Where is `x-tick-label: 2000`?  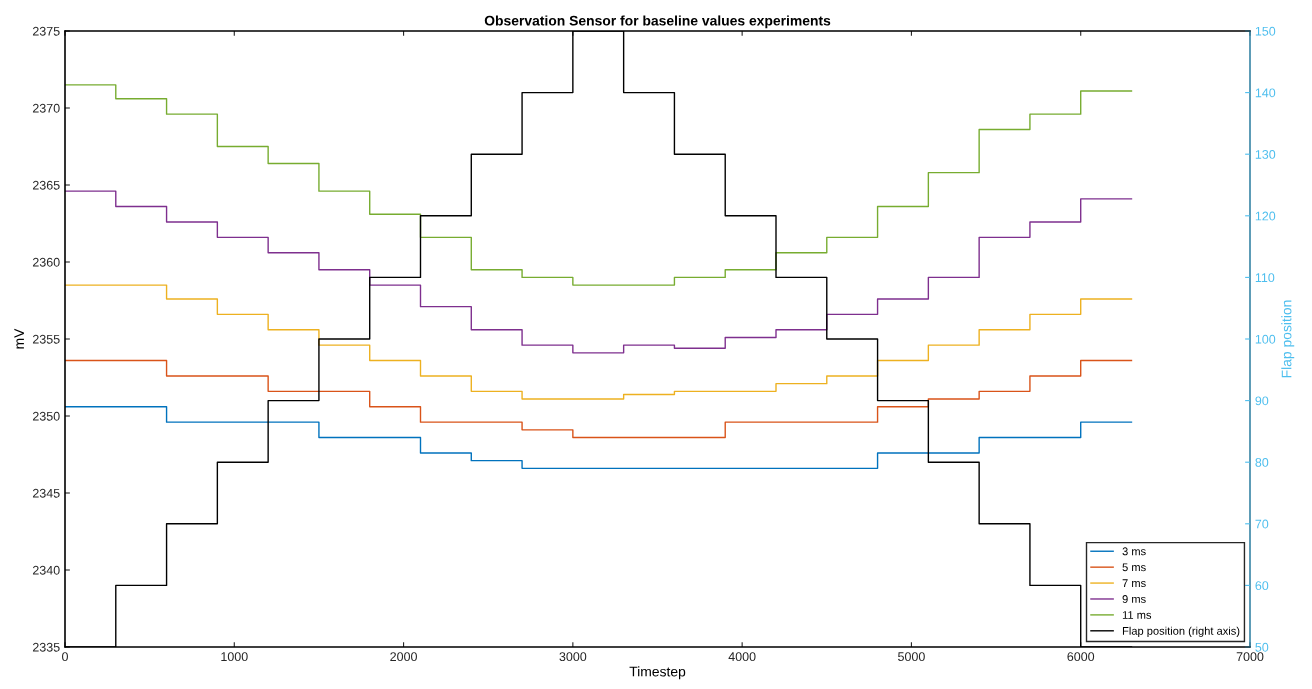
x-tick-label: 2000 is located at coordinates (403, 657).